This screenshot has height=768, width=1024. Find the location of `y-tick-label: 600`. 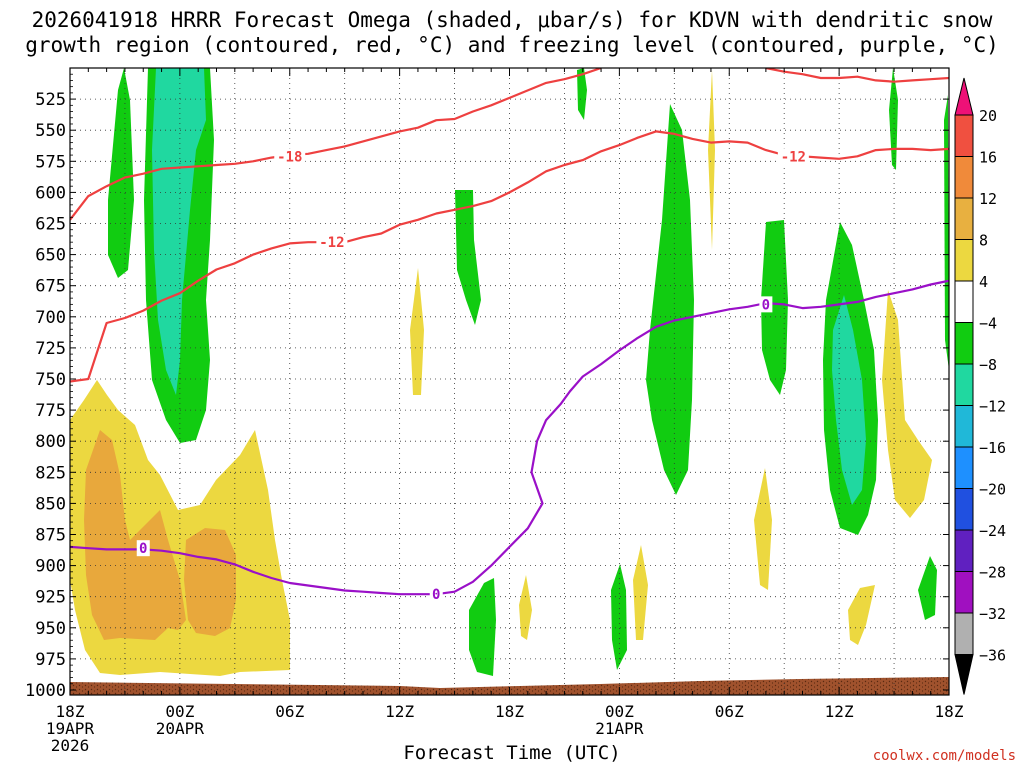

y-tick-label: 600 is located at coordinates (50, 193).